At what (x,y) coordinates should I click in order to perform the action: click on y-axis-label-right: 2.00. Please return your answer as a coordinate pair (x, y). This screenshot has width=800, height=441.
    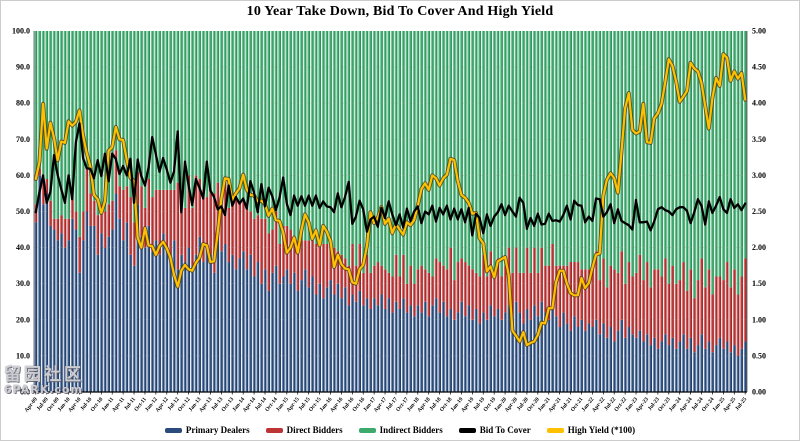
    Looking at the image, I should click on (759, 247).